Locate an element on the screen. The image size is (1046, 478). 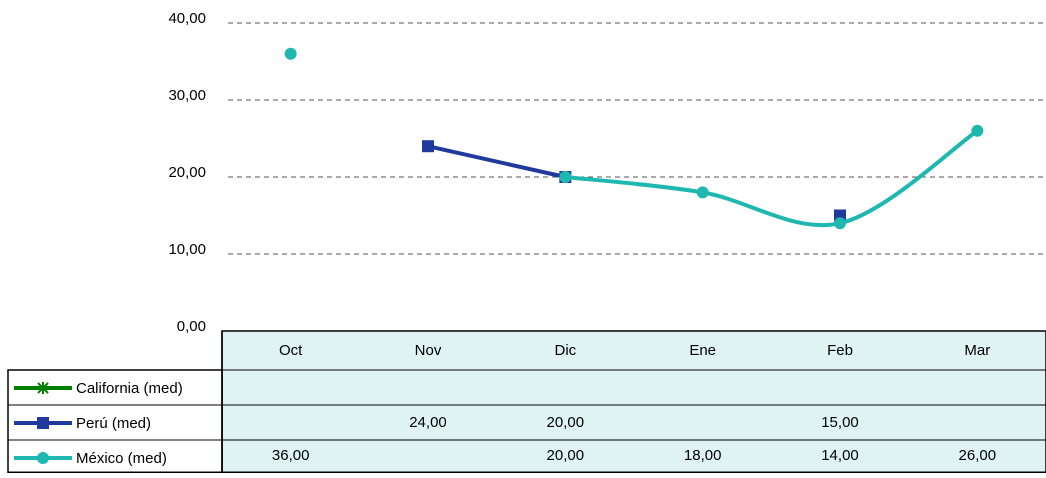
table-value: 26,00 is located at coordinates (978, 455).